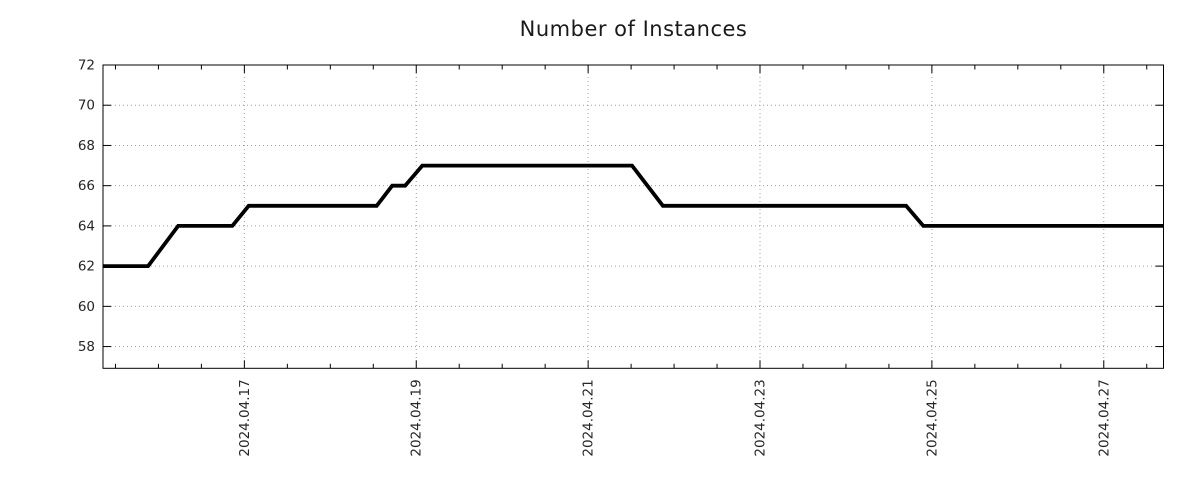 The image size is (1200, 500). Describe the element at coordinates (86, 146) in the screenshot. I see `y-tick-label: 68` at that location.